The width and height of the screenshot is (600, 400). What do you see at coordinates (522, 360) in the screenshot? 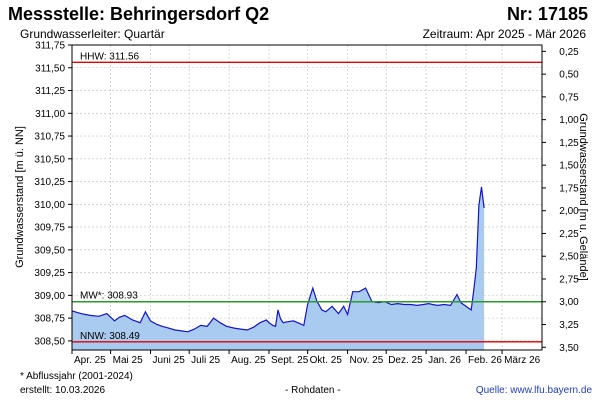
I see `x-tick-label: März 26` at bounding box center [522, 360].